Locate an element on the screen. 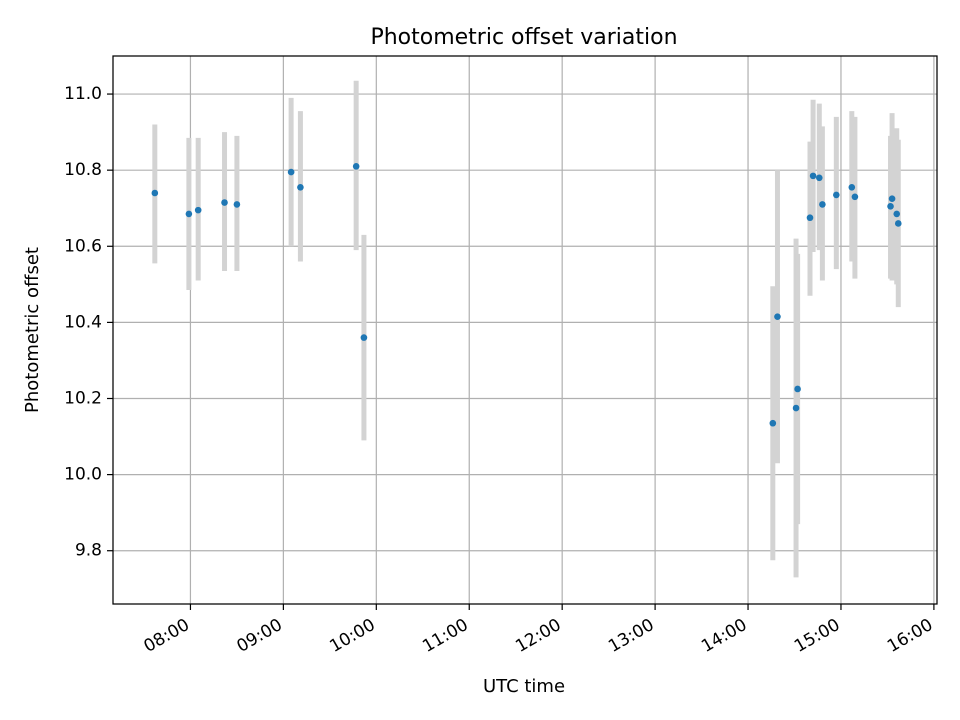 The image size is (960, 720). y-tick-label: 10.0 is located at coordinates (83, 475).